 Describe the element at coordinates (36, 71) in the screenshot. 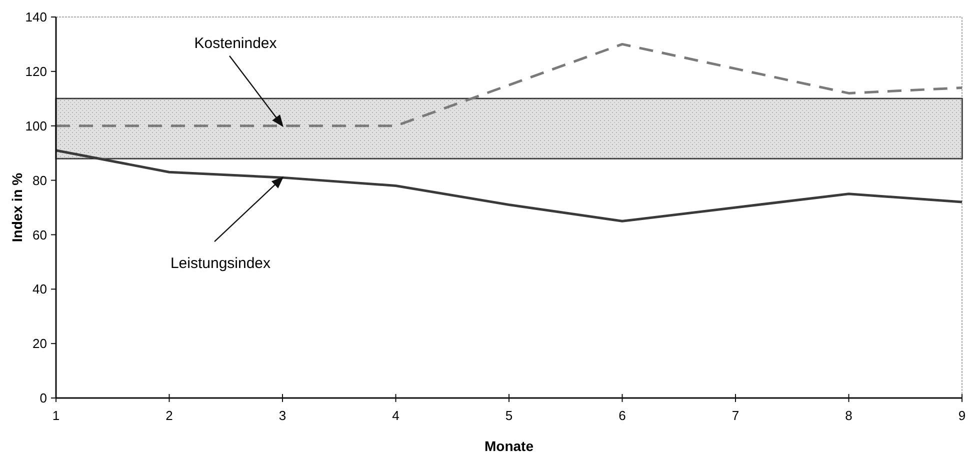

I see `y-tick-label: 120` at that location.